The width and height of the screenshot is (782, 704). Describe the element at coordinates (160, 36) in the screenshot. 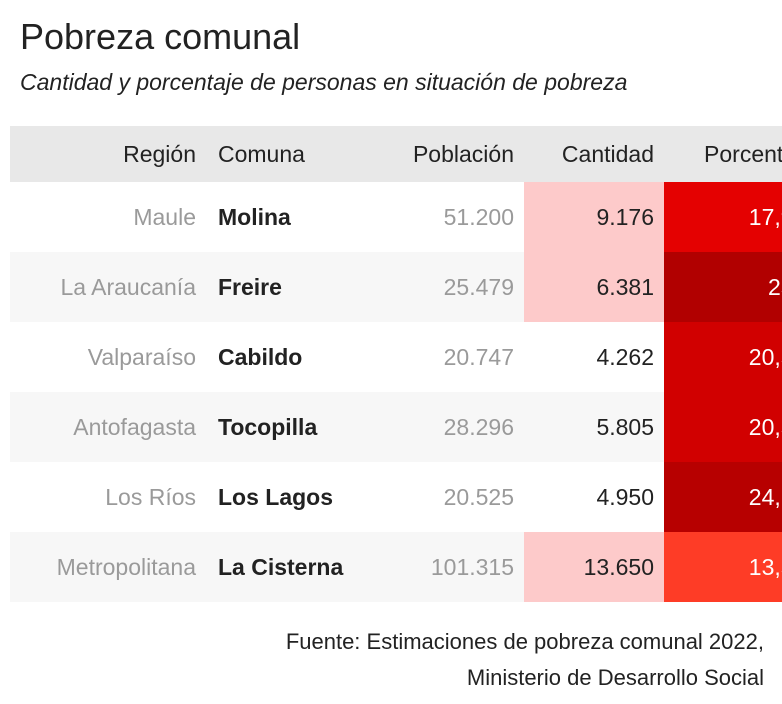

I see `chart-title: Pobreza comunal` at that location.